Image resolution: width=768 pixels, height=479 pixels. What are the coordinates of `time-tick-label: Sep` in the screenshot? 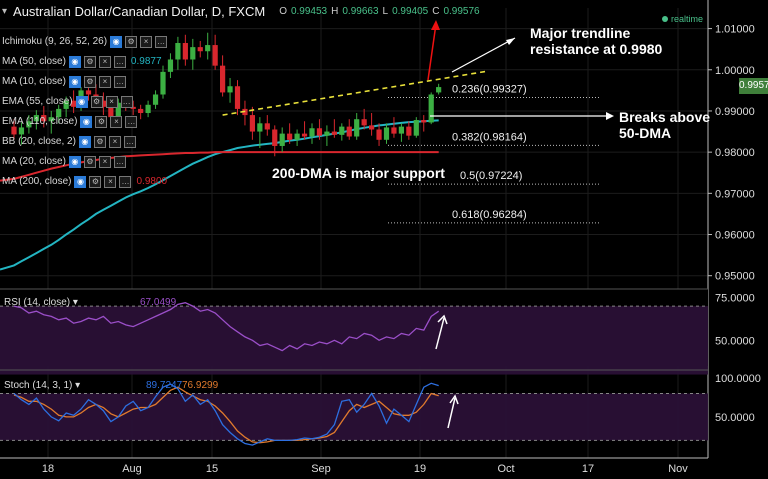 It's located at (321, 469).